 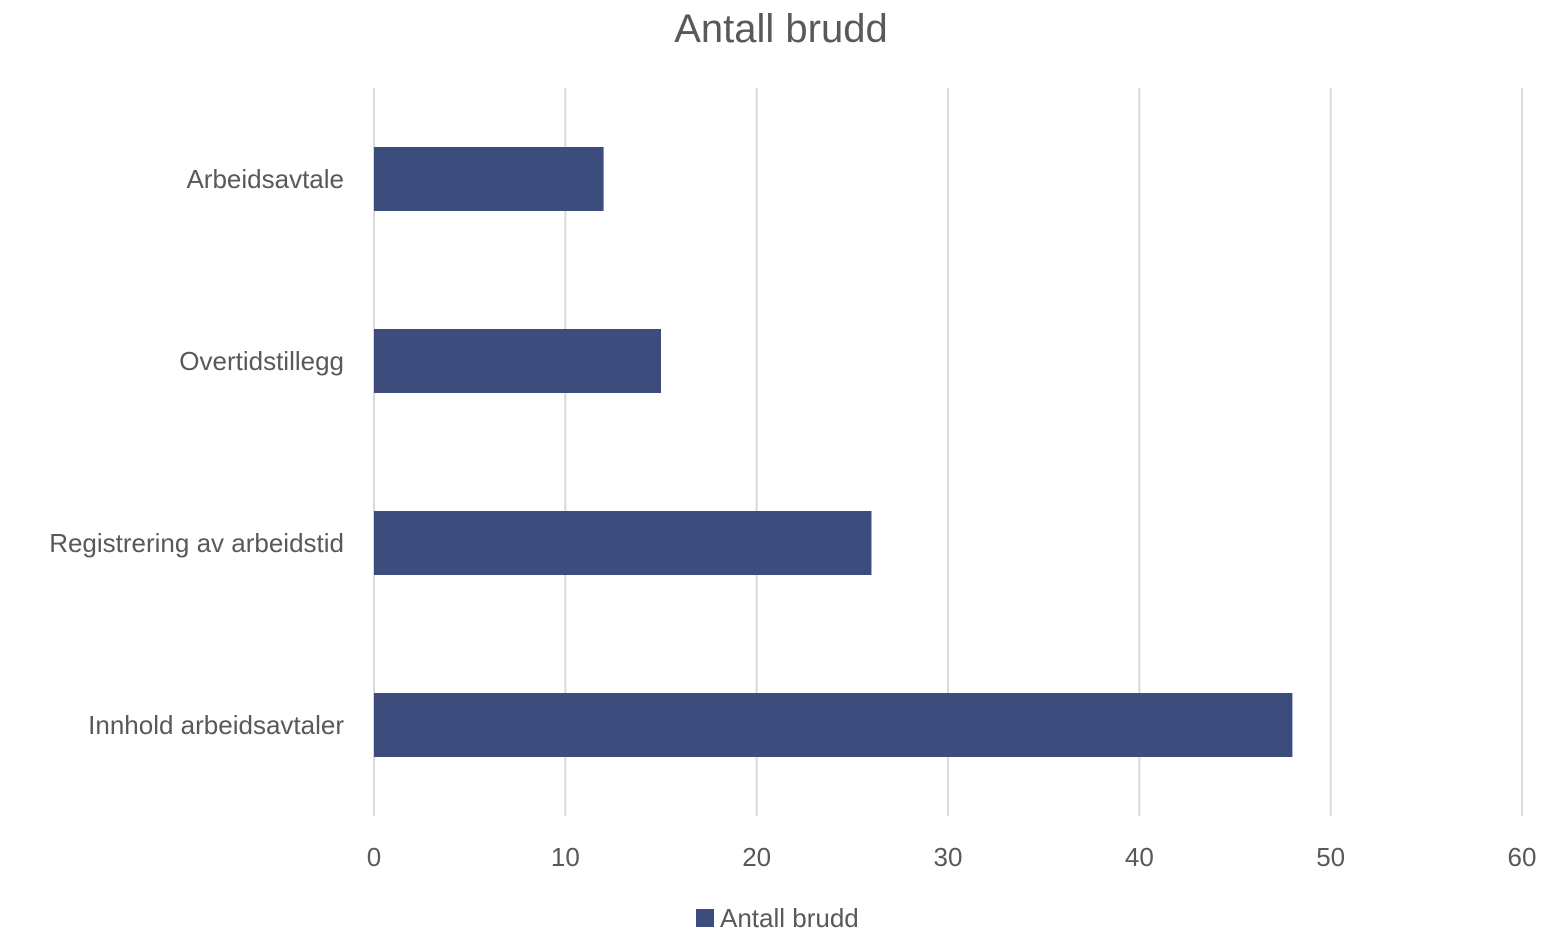 I want to click on legend: Antall brudd, so click(x=777, y=918).